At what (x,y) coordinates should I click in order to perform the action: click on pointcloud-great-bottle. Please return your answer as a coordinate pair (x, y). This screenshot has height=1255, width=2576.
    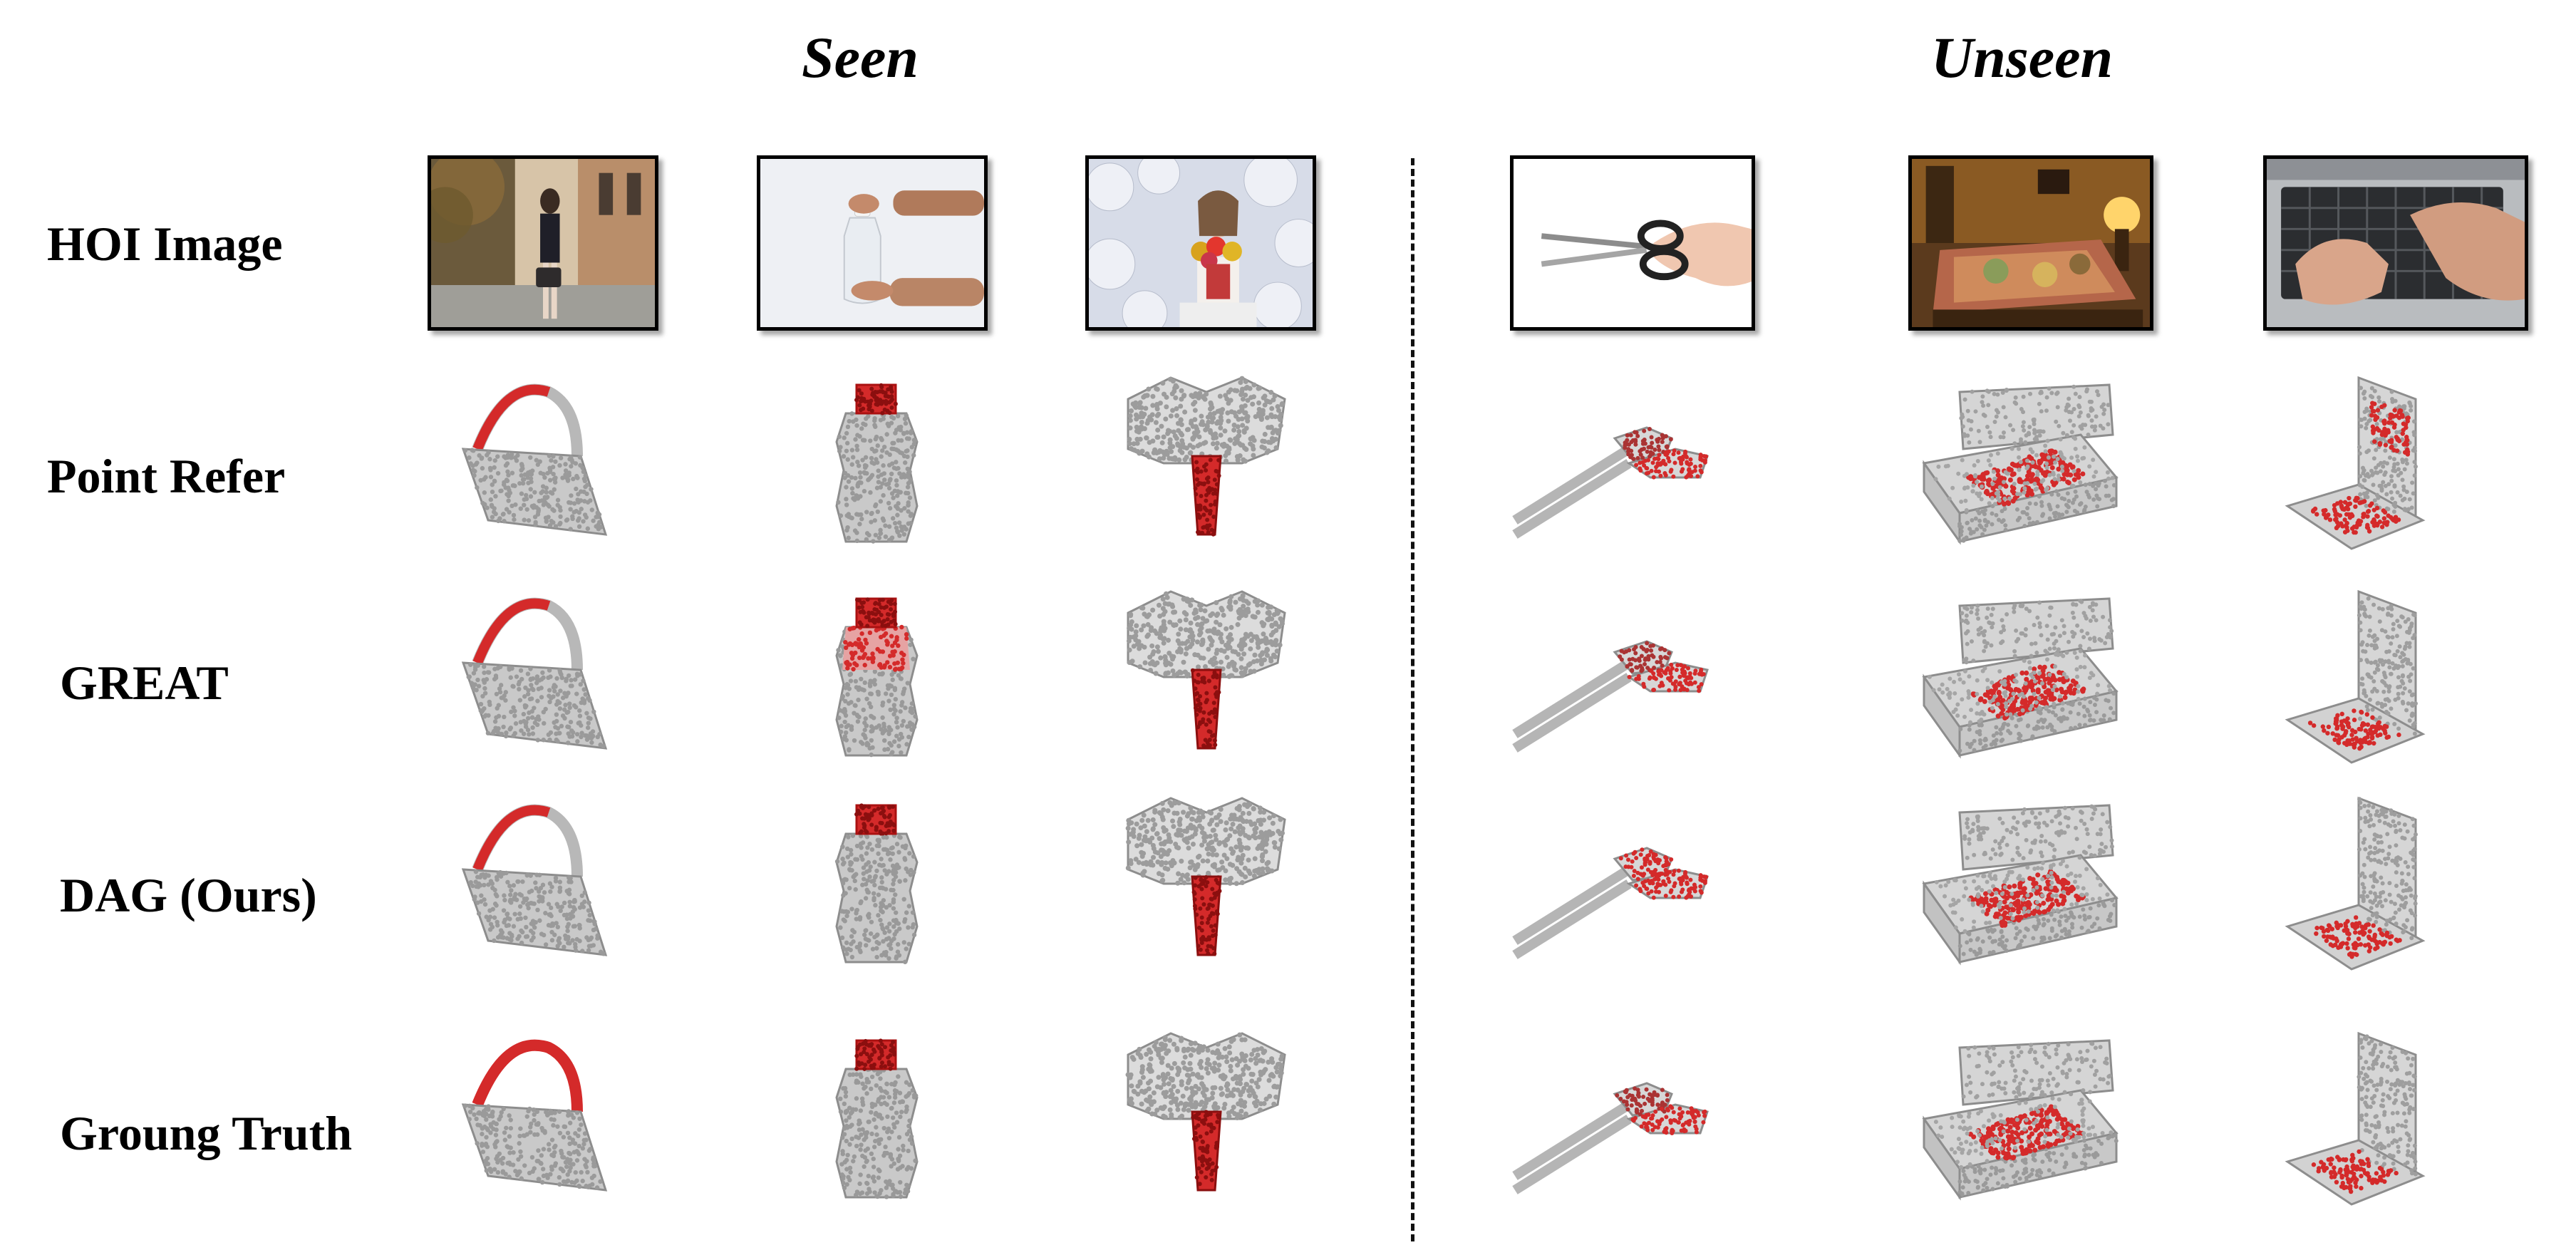
    Looking at the image, I should click on (875, 677).